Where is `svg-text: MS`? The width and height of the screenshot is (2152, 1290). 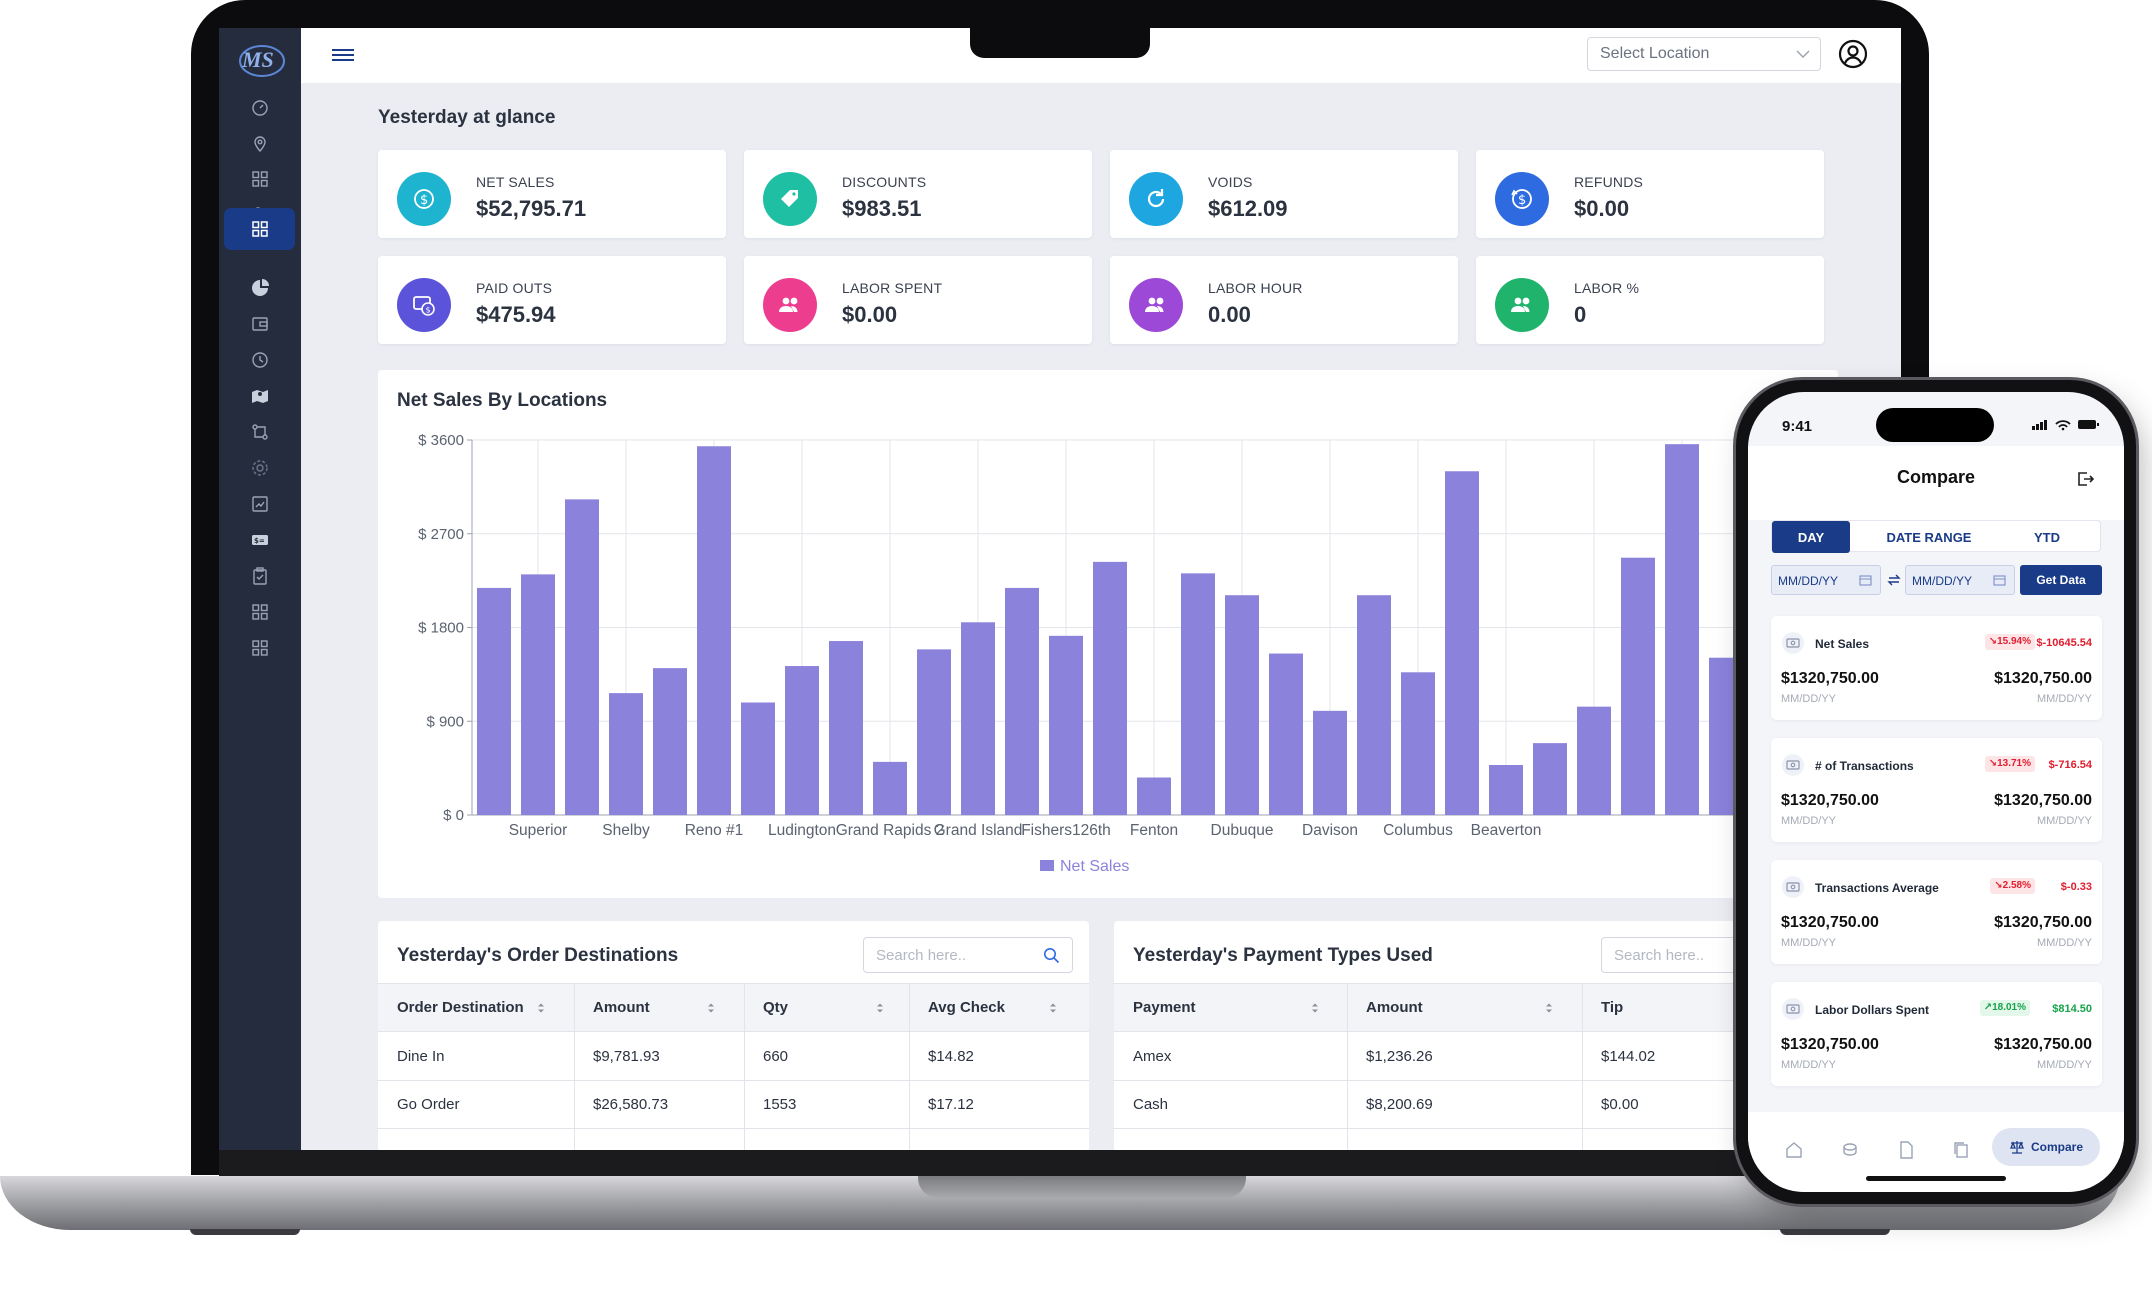
svg-text: MS is located at coordinates (257, 59).